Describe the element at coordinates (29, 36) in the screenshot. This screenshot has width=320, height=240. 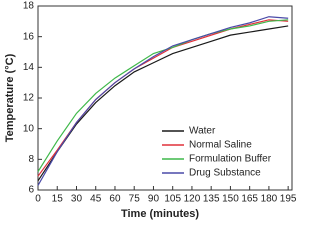
I see `y-tick-label: 16` at that location.